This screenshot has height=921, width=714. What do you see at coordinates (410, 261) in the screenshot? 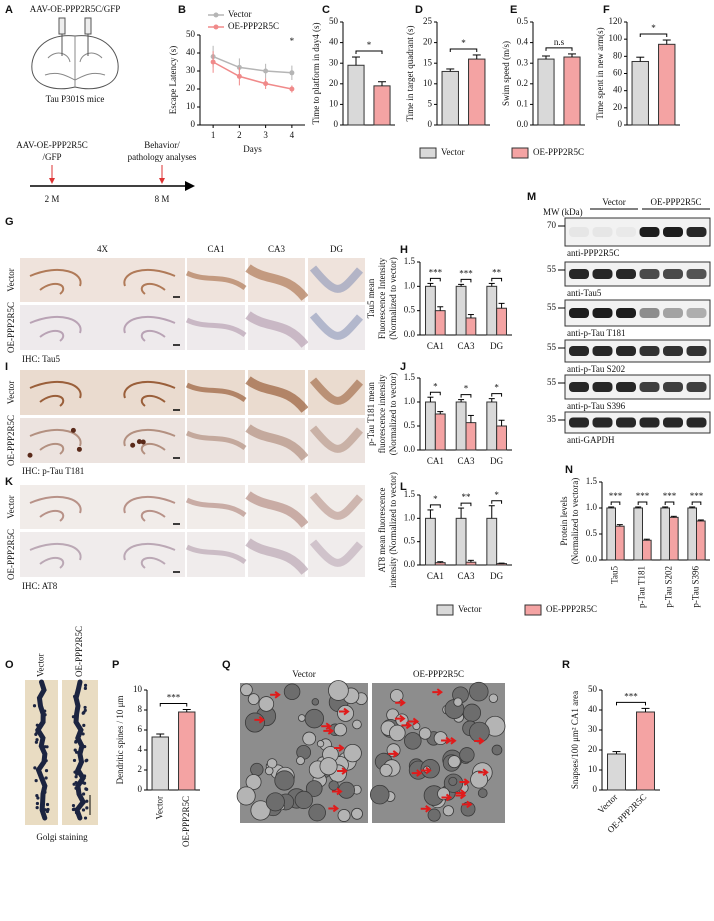
I see `y-tick-label: 1.5` at bounding box center [410, 261].